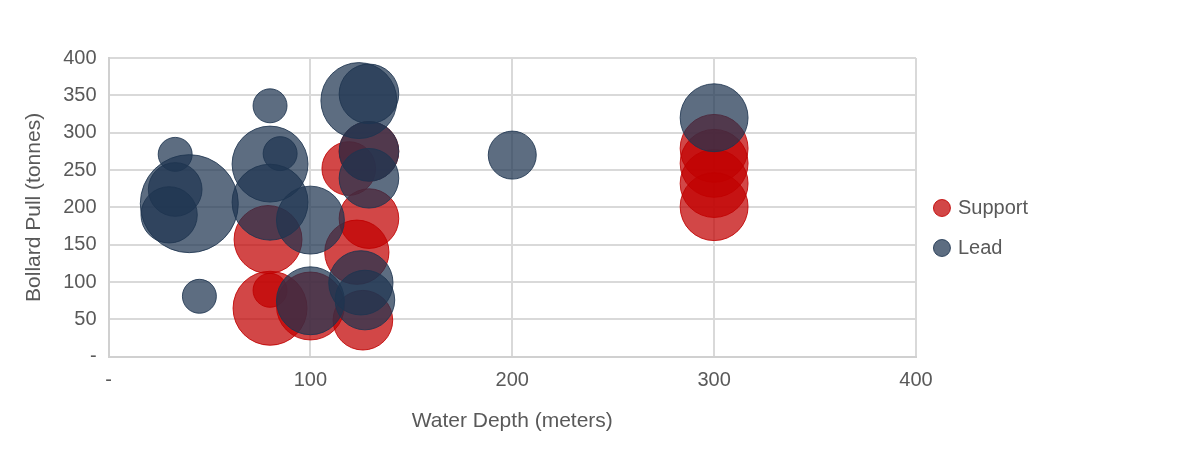 This screenshot has height=457, width=1197. Describe the element at coordinates (85, 317) in the screenshot. I see `y-tick-label: 50` at that location.